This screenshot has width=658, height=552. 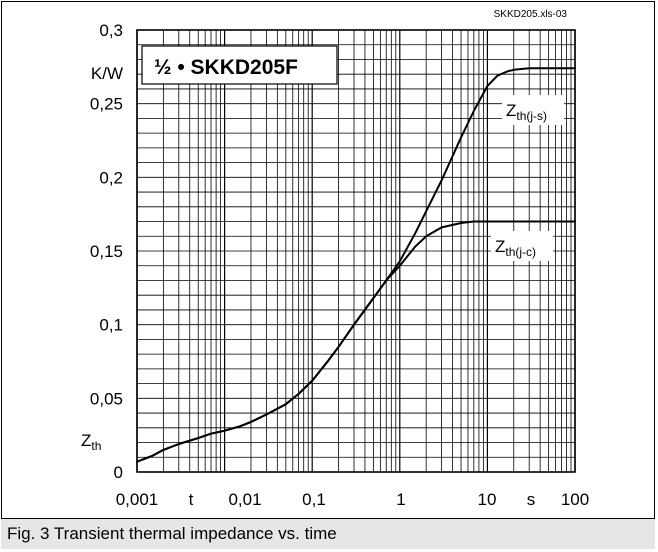 I want to click on x-tick-label: 1, so click(x=400, y=499).